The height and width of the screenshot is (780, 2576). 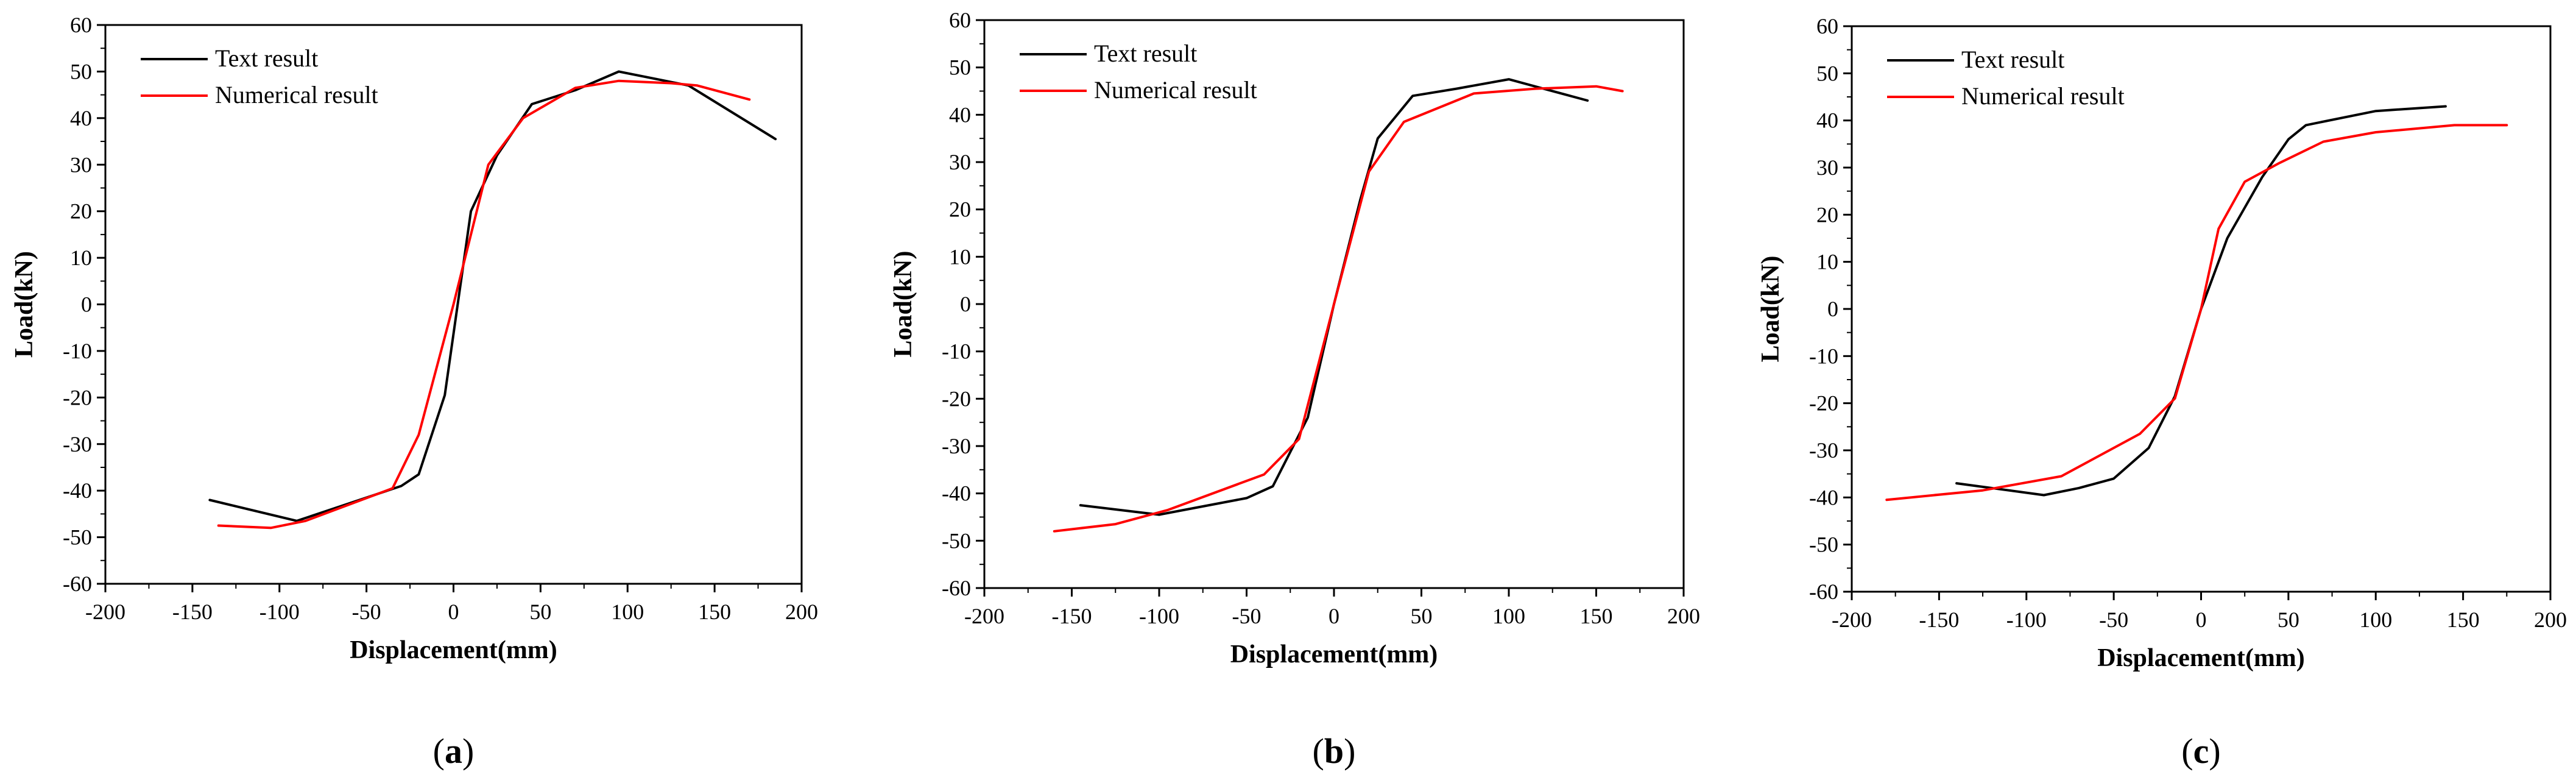 I want to click on panel-label-letter: c, so click(x=2201, y=751).